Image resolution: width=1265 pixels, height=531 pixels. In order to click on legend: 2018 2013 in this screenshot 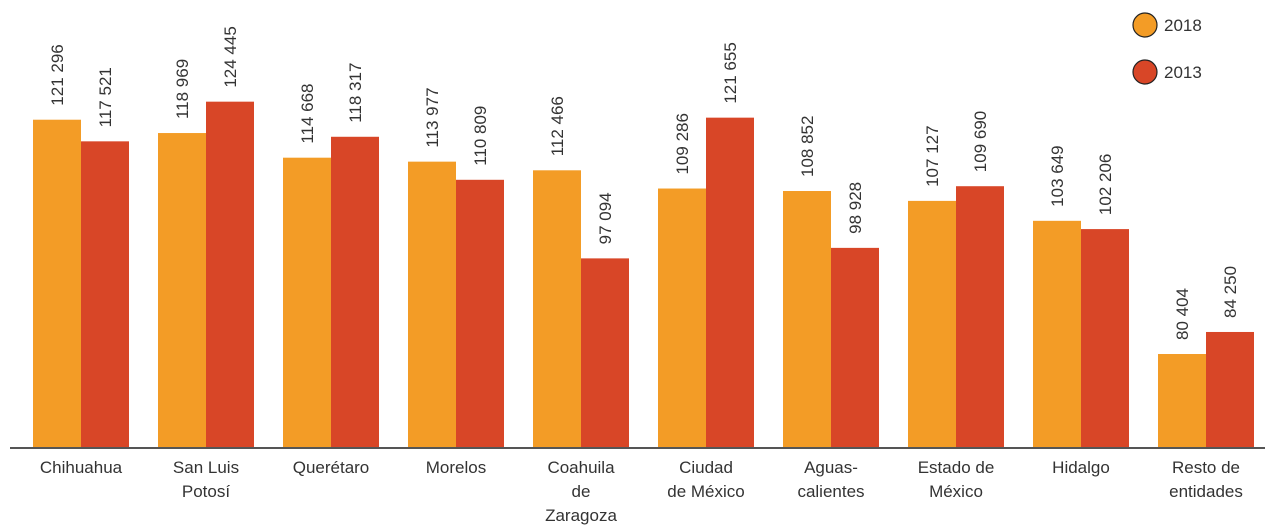, I will do `click(1167, 48)`.